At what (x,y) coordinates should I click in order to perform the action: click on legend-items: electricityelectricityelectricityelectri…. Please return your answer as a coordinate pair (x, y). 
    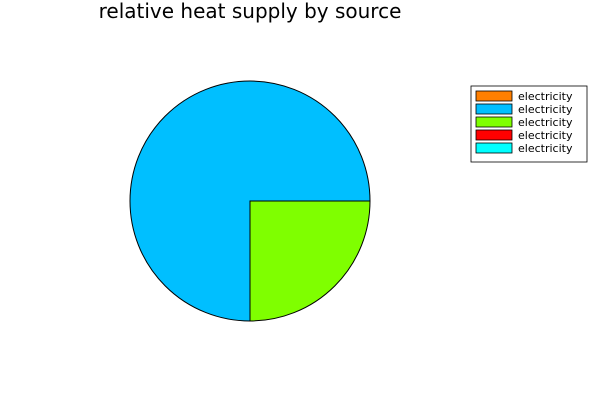
    Looking at the image, I should click on (524, 122).